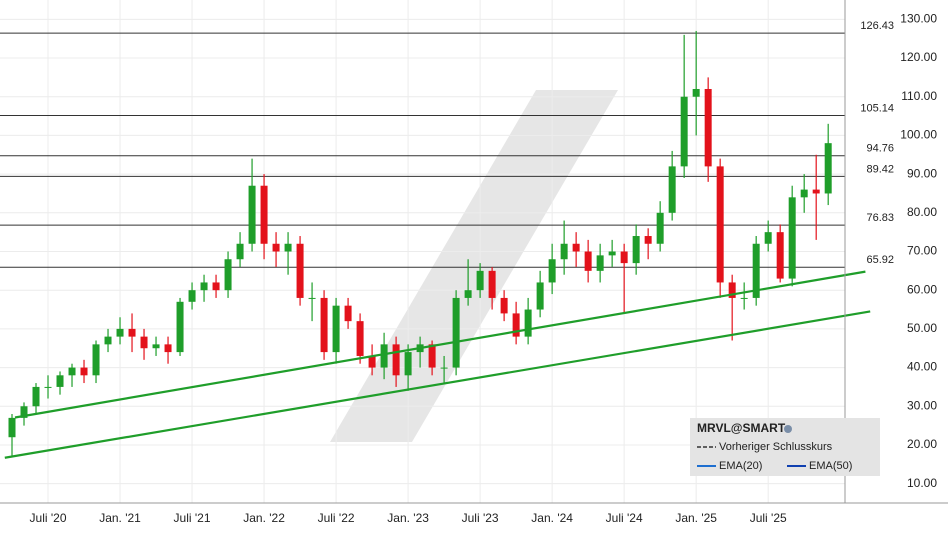 The height and width of the screenshot is (539, 948). What do you see at coordinates (922, 212) in the screenshot?
I see `y-tick-label: 80.00` at bounding box center [922, 212].